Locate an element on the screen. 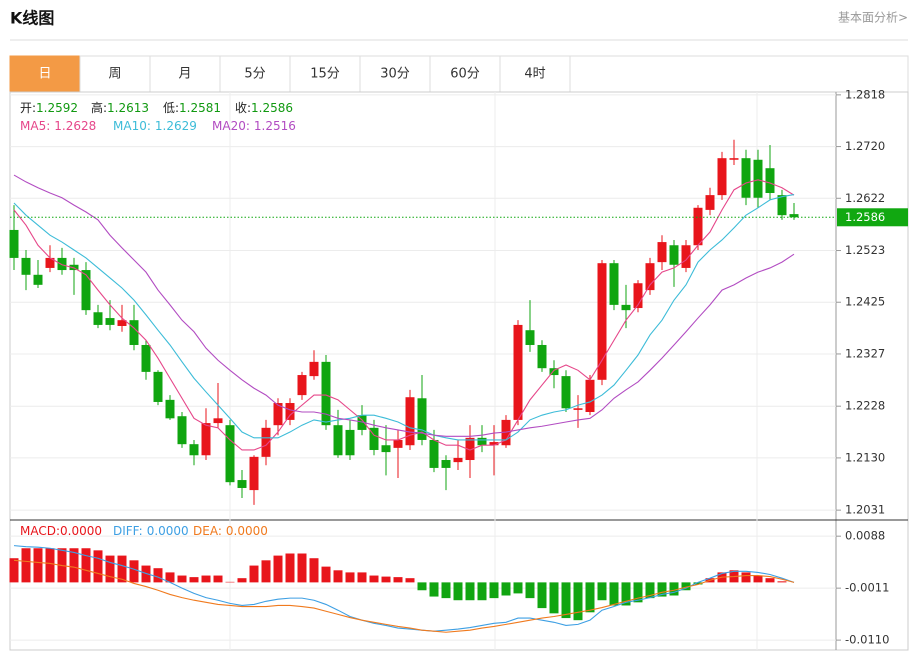 This screenshot has width=919, height=653. legend-value: 1.2628 is located at coordinates (75, 126).